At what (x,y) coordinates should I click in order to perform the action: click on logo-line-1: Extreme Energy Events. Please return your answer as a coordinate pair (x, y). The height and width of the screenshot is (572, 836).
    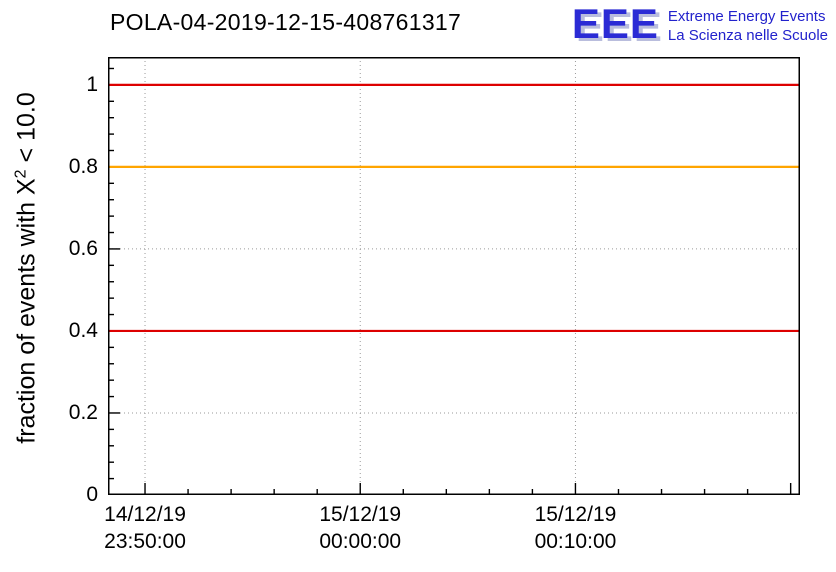
    Looking at the image, I should click on (746, 16).